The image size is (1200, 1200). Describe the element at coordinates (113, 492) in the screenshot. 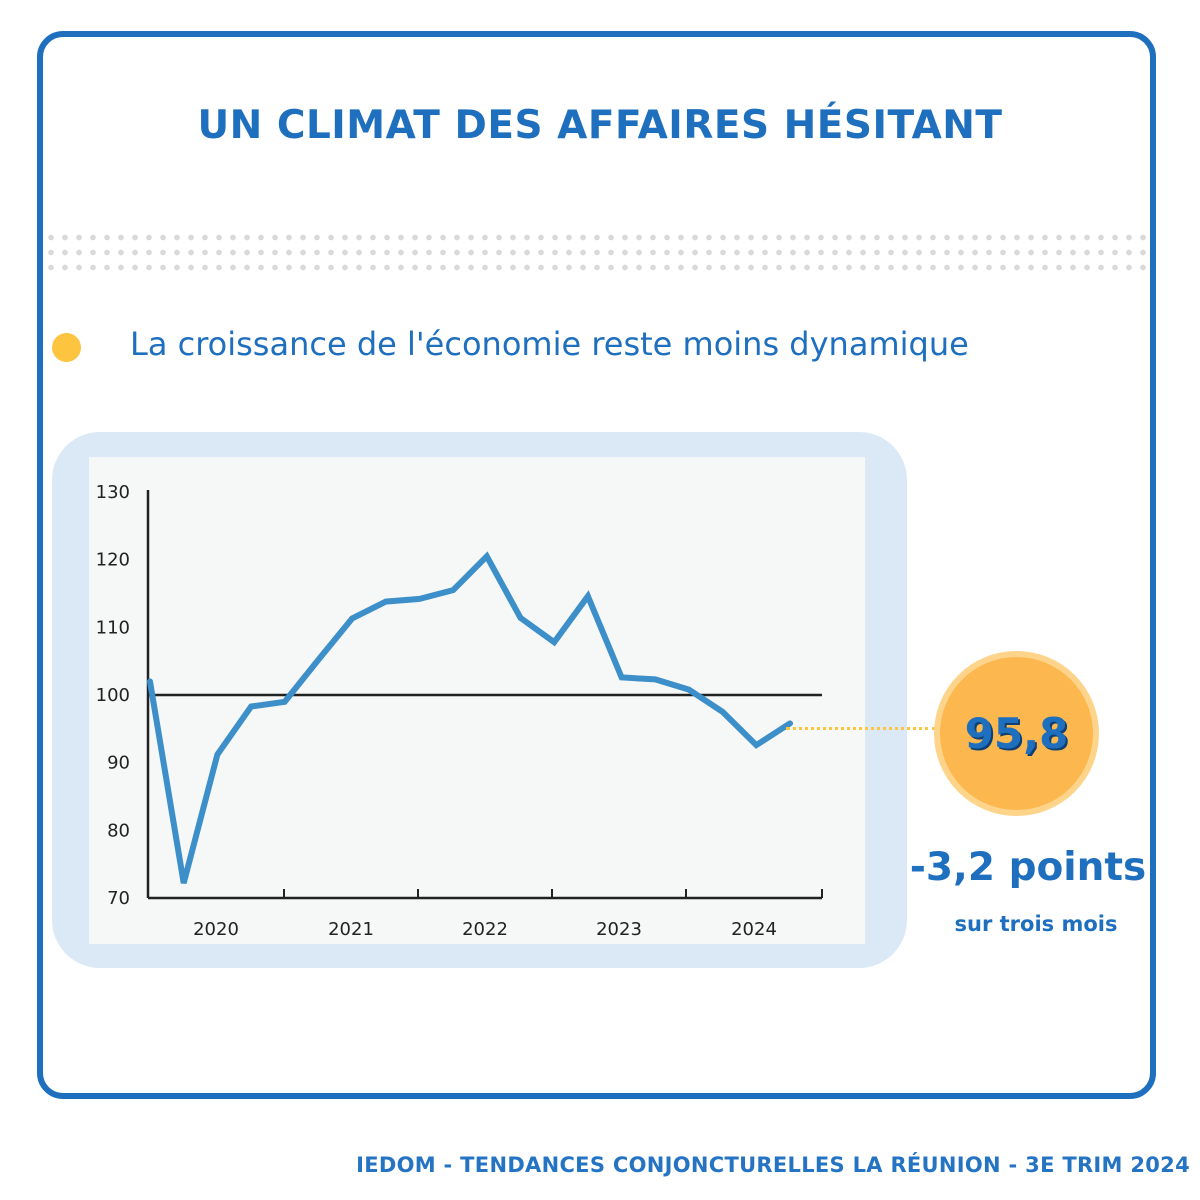

I see `y-tick-label: 130` at that location.